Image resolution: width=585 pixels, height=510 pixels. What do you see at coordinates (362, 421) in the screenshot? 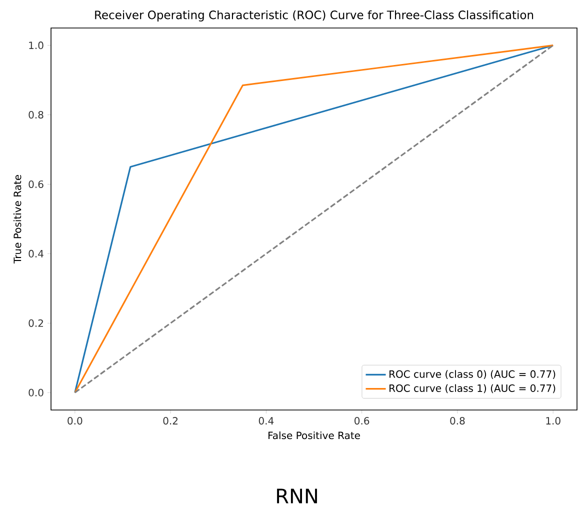
I see `x-tick-label: 0.6` at bounding box center [362, 421].